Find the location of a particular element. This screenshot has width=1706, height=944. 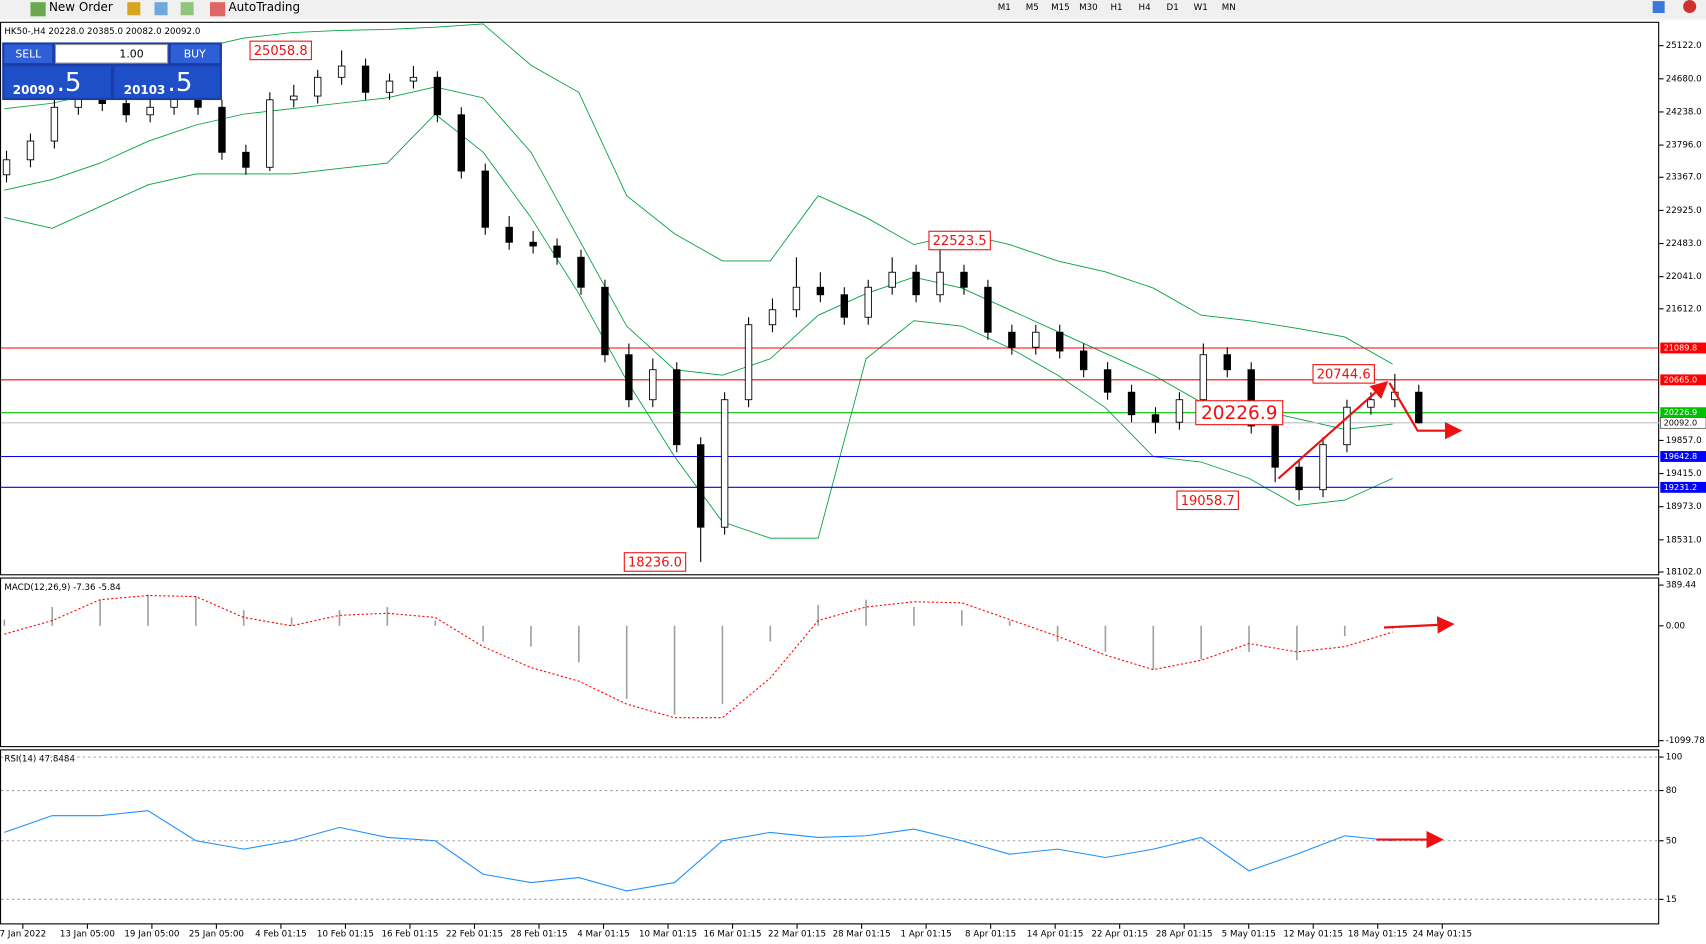

notification-icon is located at coordinates (1690, 7).